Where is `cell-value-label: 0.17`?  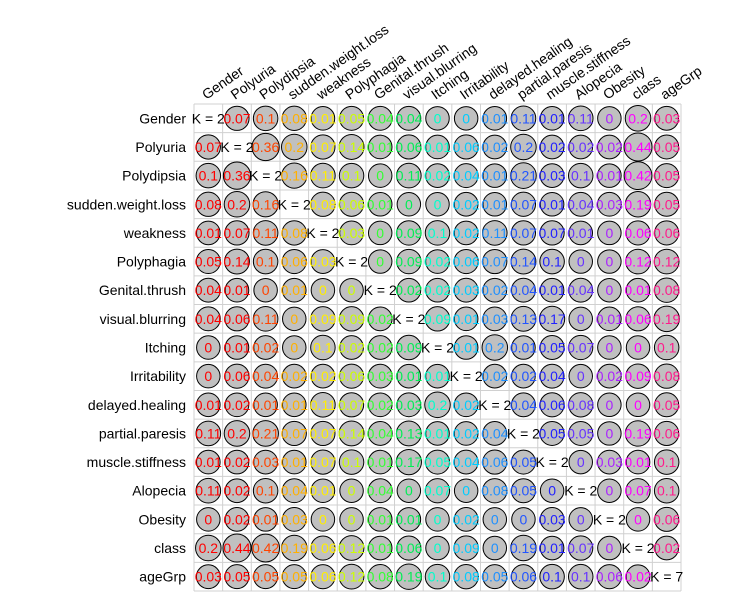
cell-value-label: 0.17 is located at coordinates (408, 462).